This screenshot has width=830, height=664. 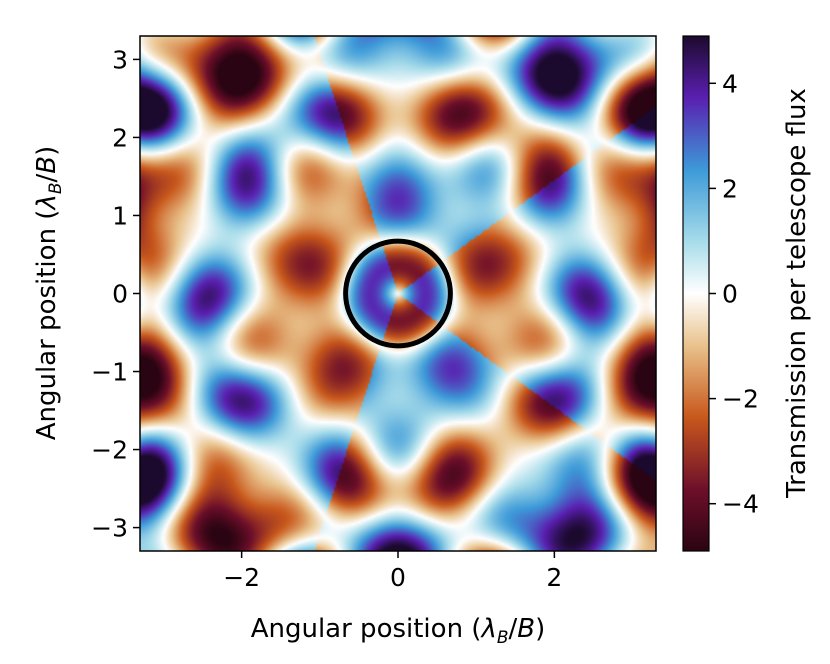 I want to click on y-axis-ticks: −3 −2 −1 0 1 2 3, so click(x=115, y=294).